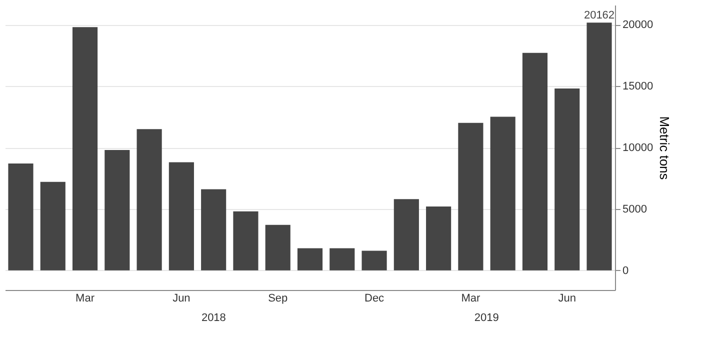  What do you see at coordinates (664, 148) in the screenshot?
I see `y-axis-title: Metric tons` at bounding box center [664, 148].